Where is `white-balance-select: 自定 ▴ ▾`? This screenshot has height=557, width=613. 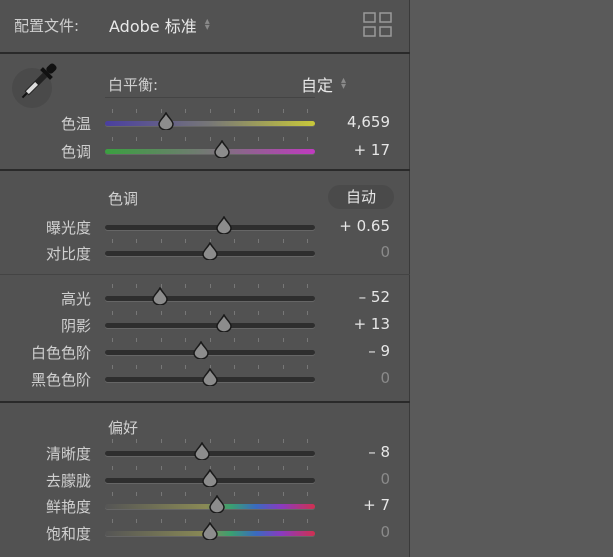
white-balance-select: 自定 ▴ ▾ is located at coordinates (323, 84).